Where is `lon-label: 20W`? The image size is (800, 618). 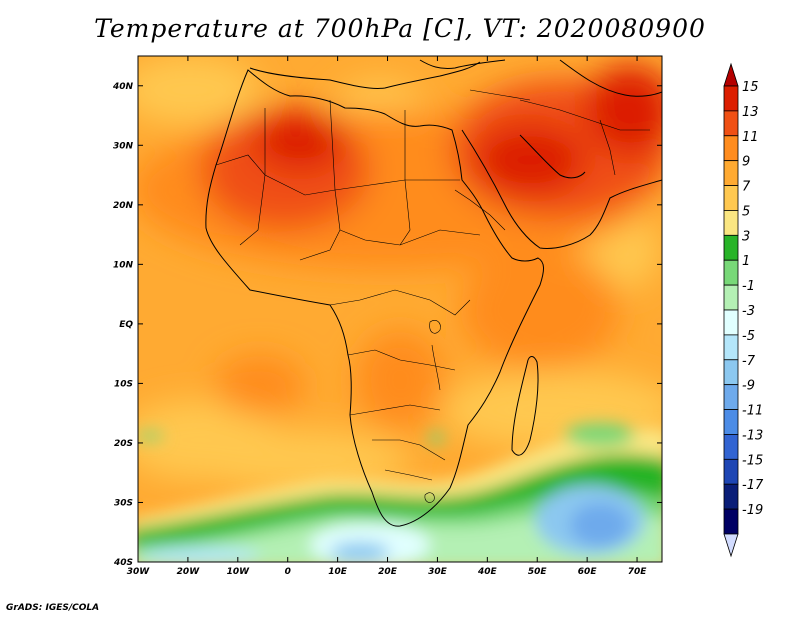
lon-label: 20W is located at coordinates (189, 572).